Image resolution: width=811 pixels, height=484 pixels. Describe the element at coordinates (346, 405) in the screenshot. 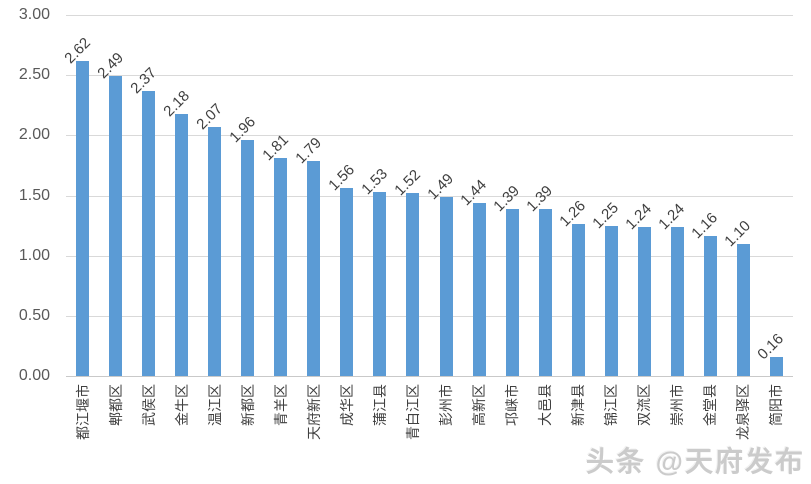

I see `x-axis-label: 成华区` at that location.